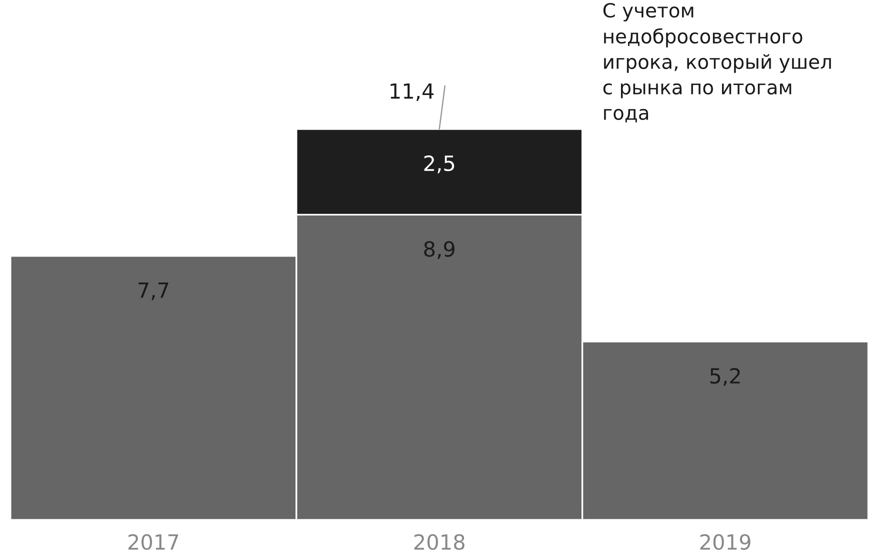  What do you see at coordinates (153, 542) in the screenshot?
I see `x-tick-label: 2017` at bounding box center [153, 542].